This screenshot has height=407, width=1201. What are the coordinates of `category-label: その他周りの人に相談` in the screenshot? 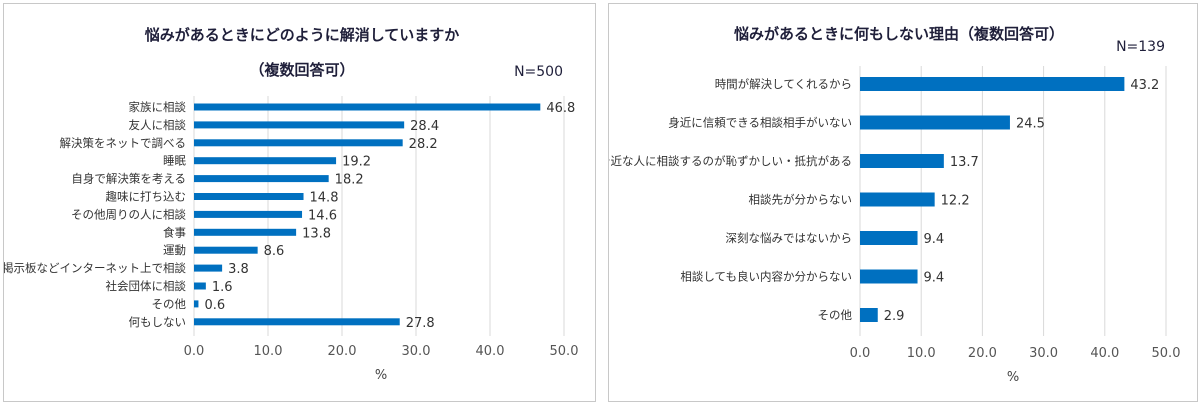 It's located at (128, 214).